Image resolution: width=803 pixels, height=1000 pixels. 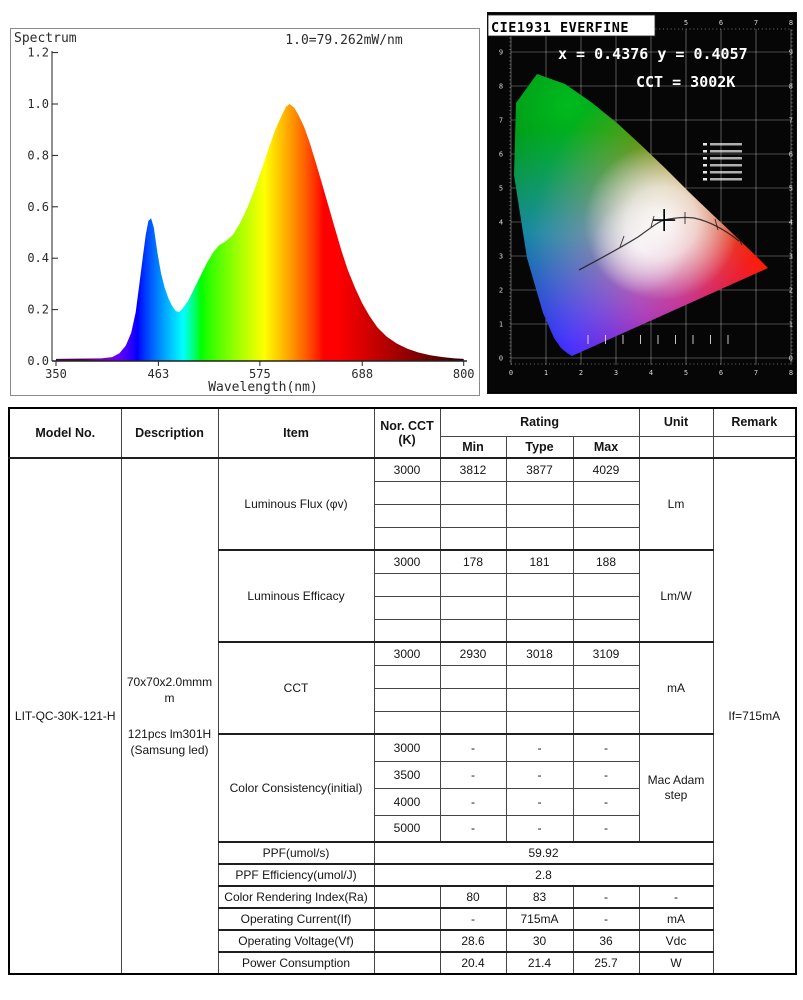 What do you see at coordinates (606, 561) in the screenshot?
I see `max-cell: 188` at bounding box center [606, 561].